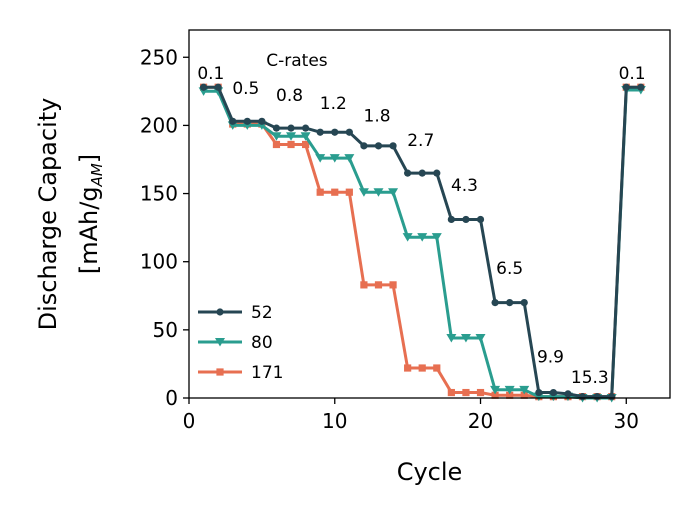 Image resolution: width=700 pixels, height=519 pixels. What do you see at coordinates (97, 175) in the screenshot?
I see `y-axis-unit-subscript: AM` at bounding box center [97, 175].